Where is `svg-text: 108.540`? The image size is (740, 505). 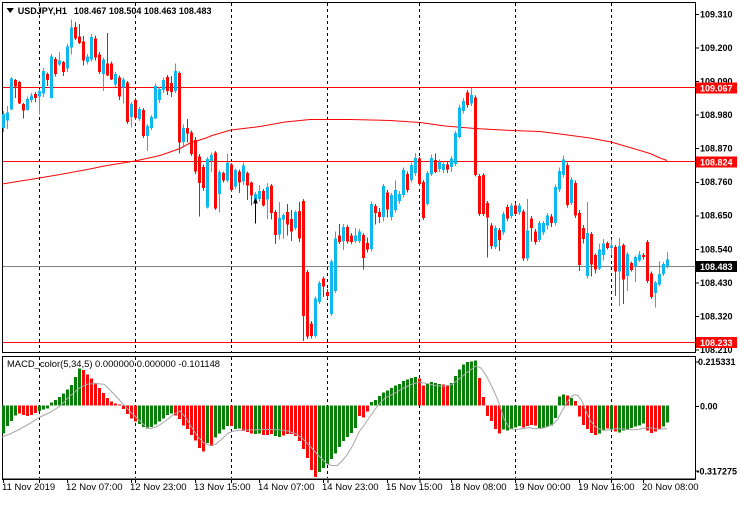
svg-text: 108.540 is located at coordinates (716, 249).